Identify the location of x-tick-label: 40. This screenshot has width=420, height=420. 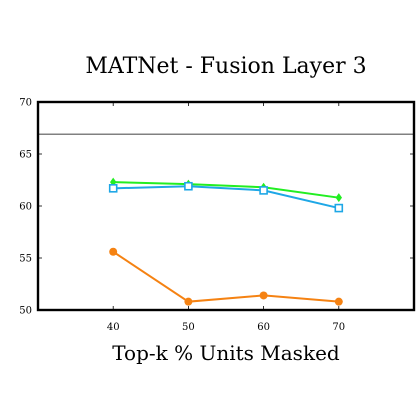
(113, 327).